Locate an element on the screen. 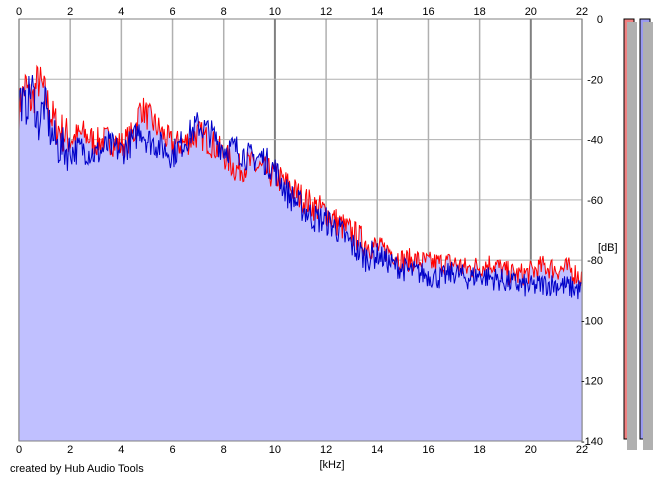  level-meters is located at coordinates (638, 234).